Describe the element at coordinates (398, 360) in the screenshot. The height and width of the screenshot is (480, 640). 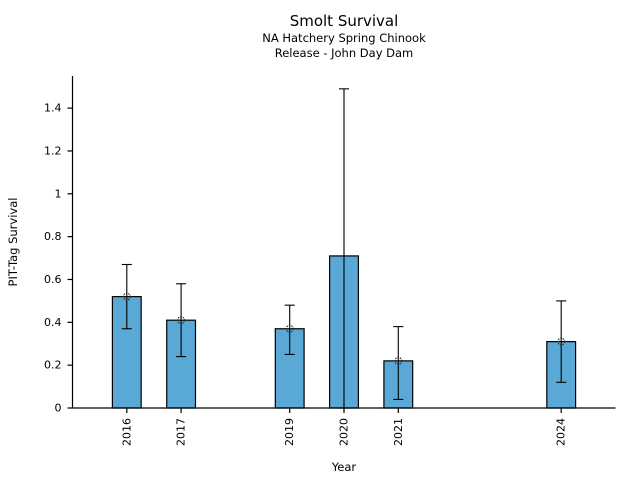
I see `point-marker-2021` at that location.